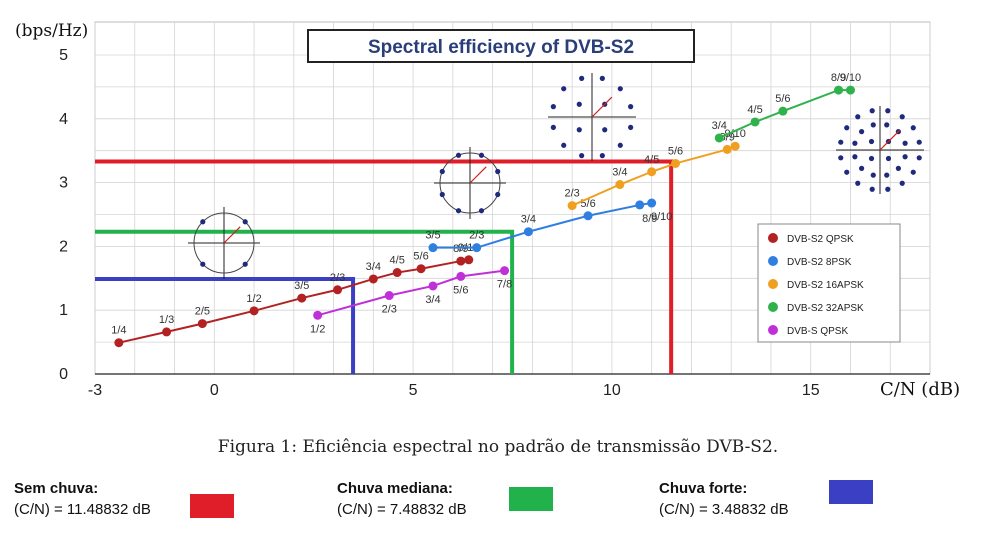  What do you see at coordinates (224, 243) in the screenshot?
I see `constellation-ring` at bounding box center [224, 243].